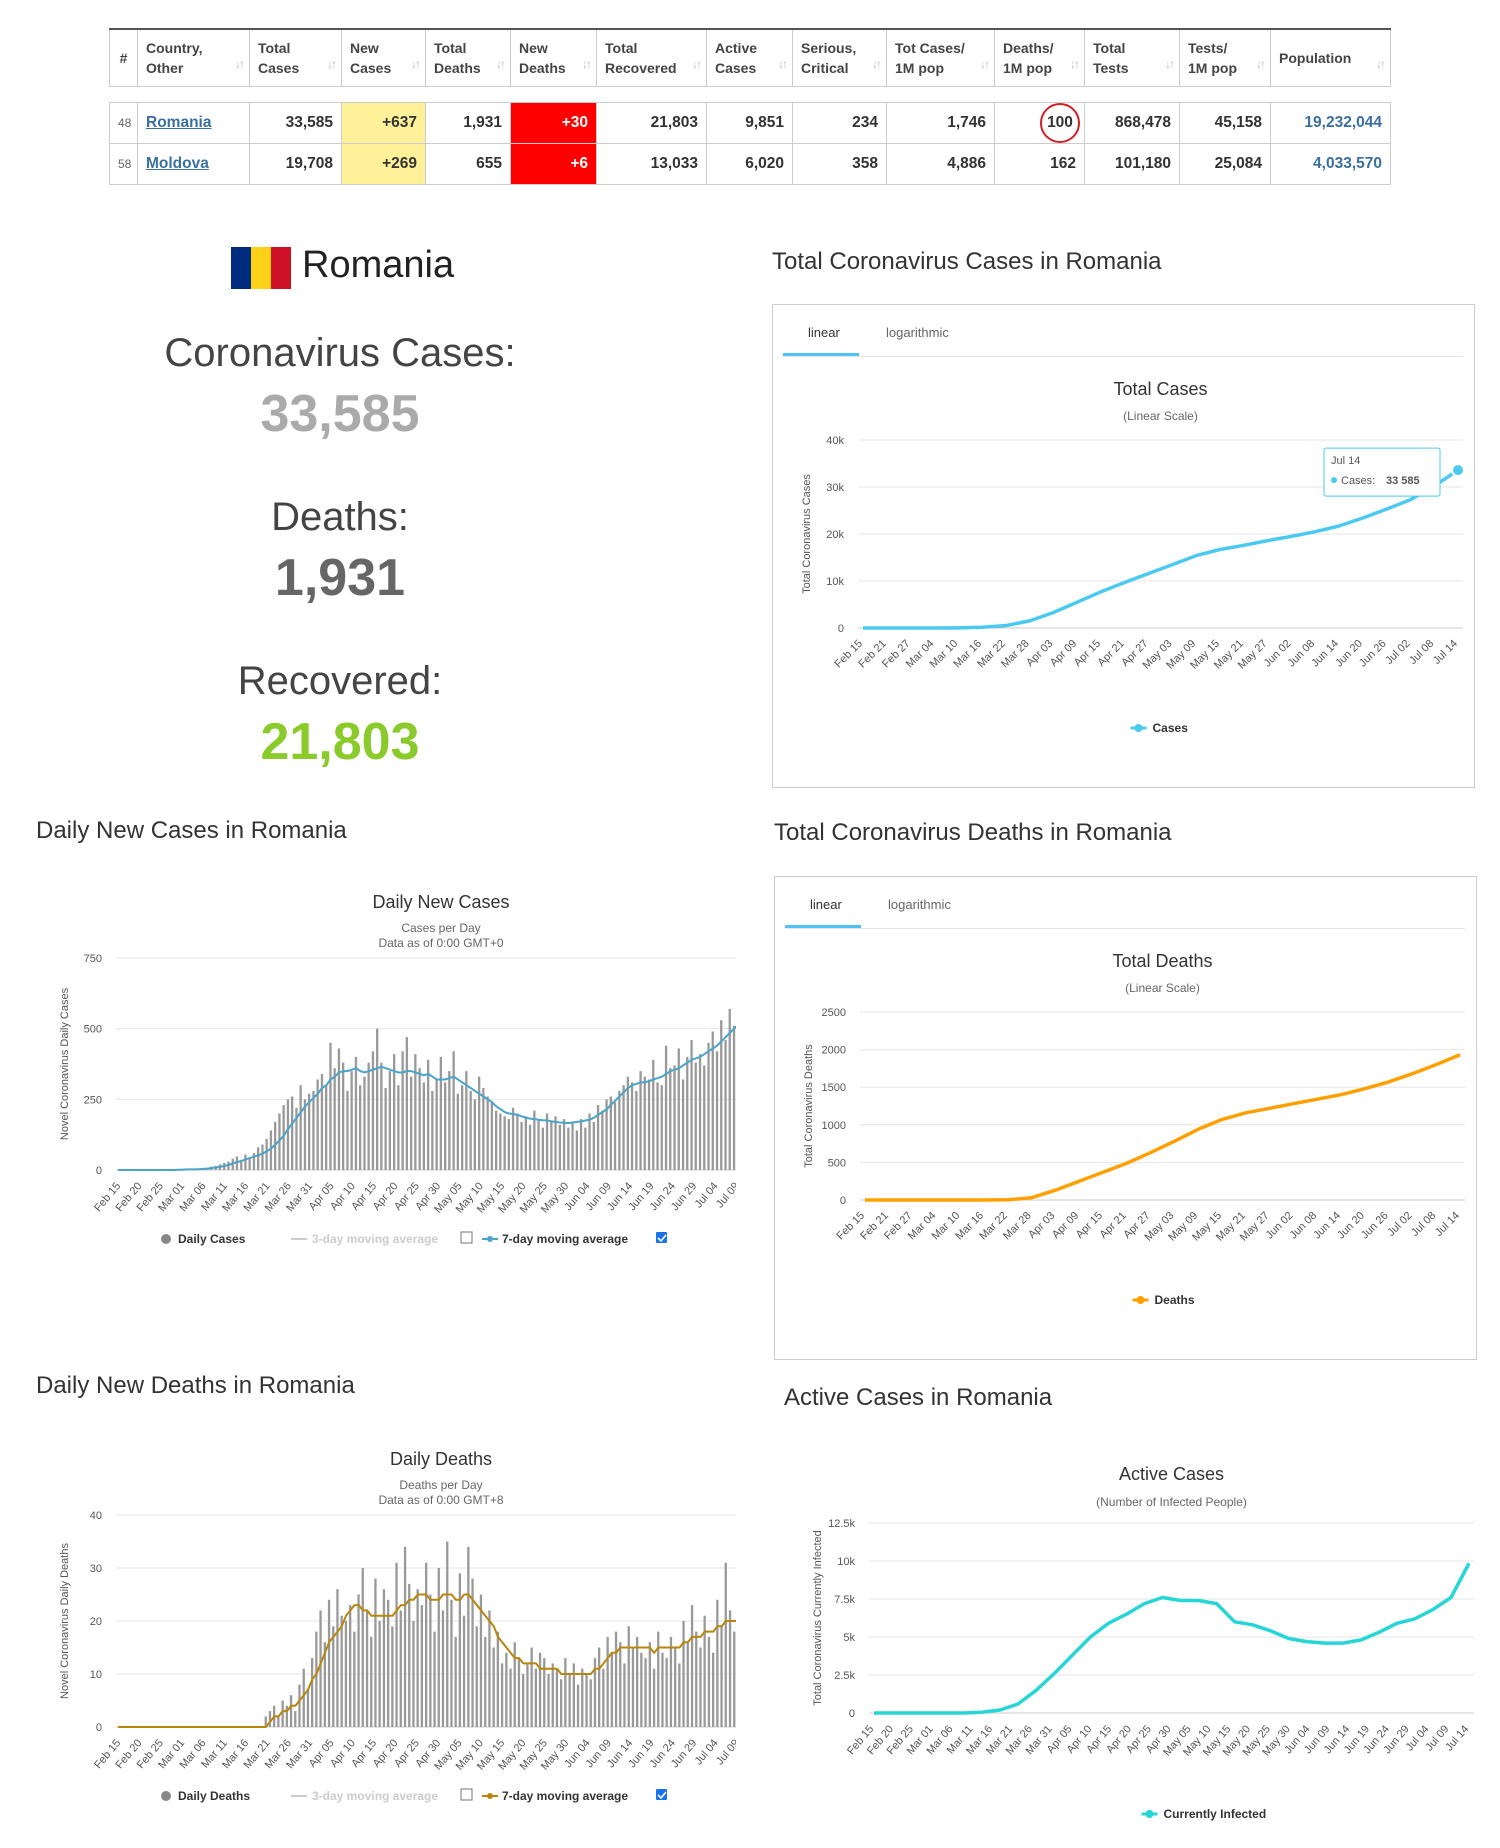  What do you see at coordinates (1330, 163) in the screenshot?
I see `cell-population: 4,033,570` at bounding box center [1330, 163].